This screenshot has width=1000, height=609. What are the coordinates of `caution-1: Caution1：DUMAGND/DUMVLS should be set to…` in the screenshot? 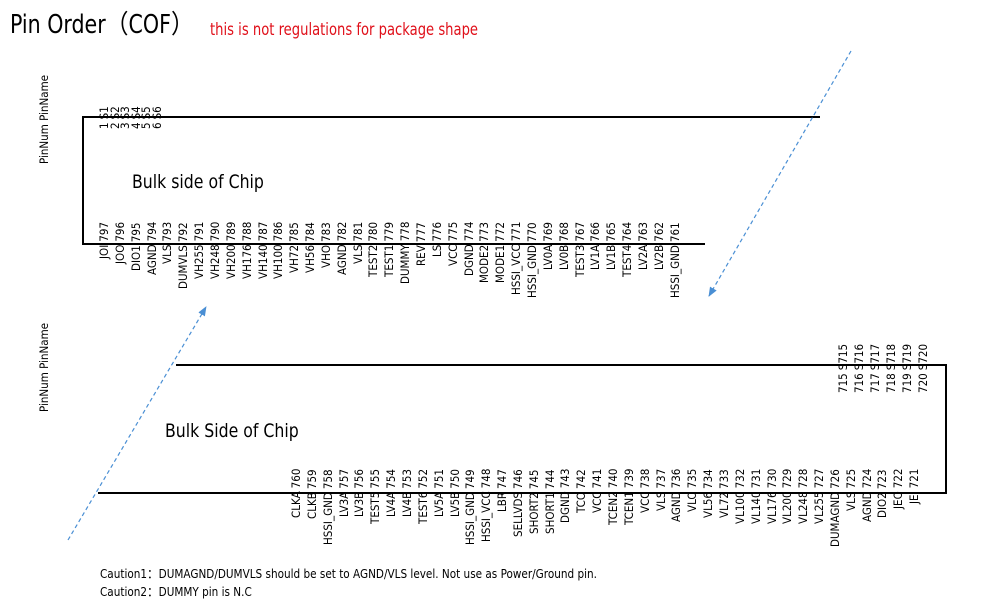 It's located at (348, 573).